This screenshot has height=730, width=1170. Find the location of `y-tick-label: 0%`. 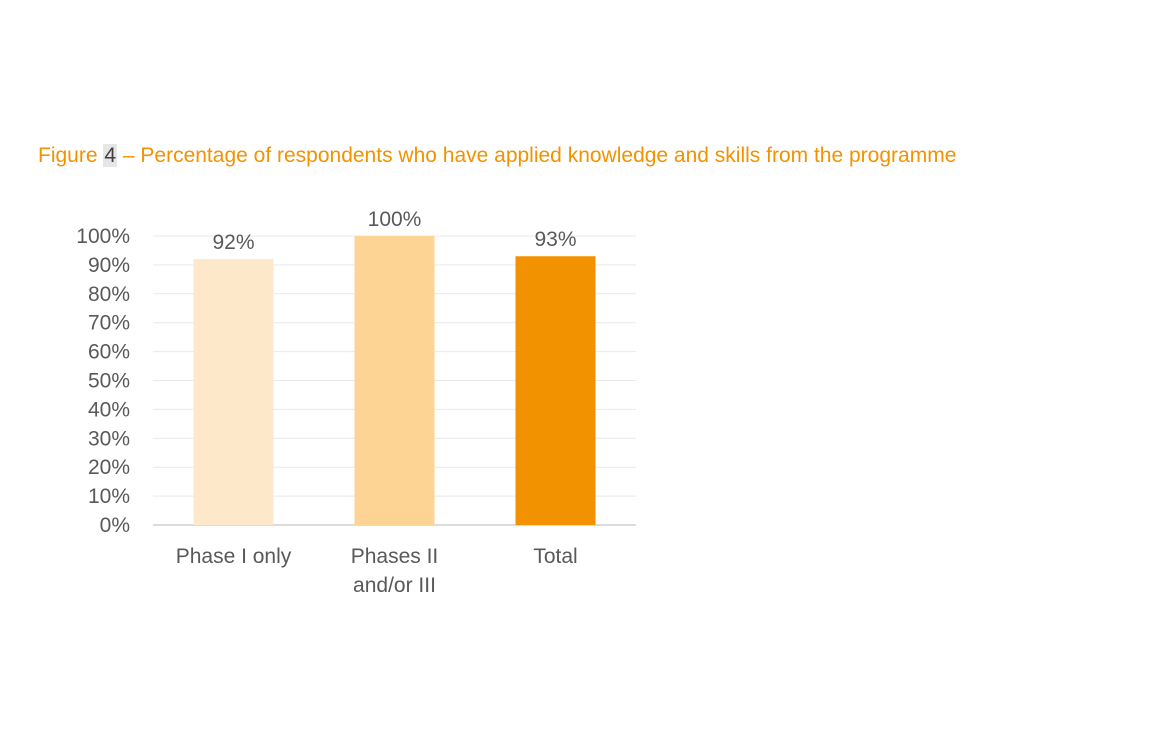

y-tick-label: 0% is located at coordinates (115, 525).